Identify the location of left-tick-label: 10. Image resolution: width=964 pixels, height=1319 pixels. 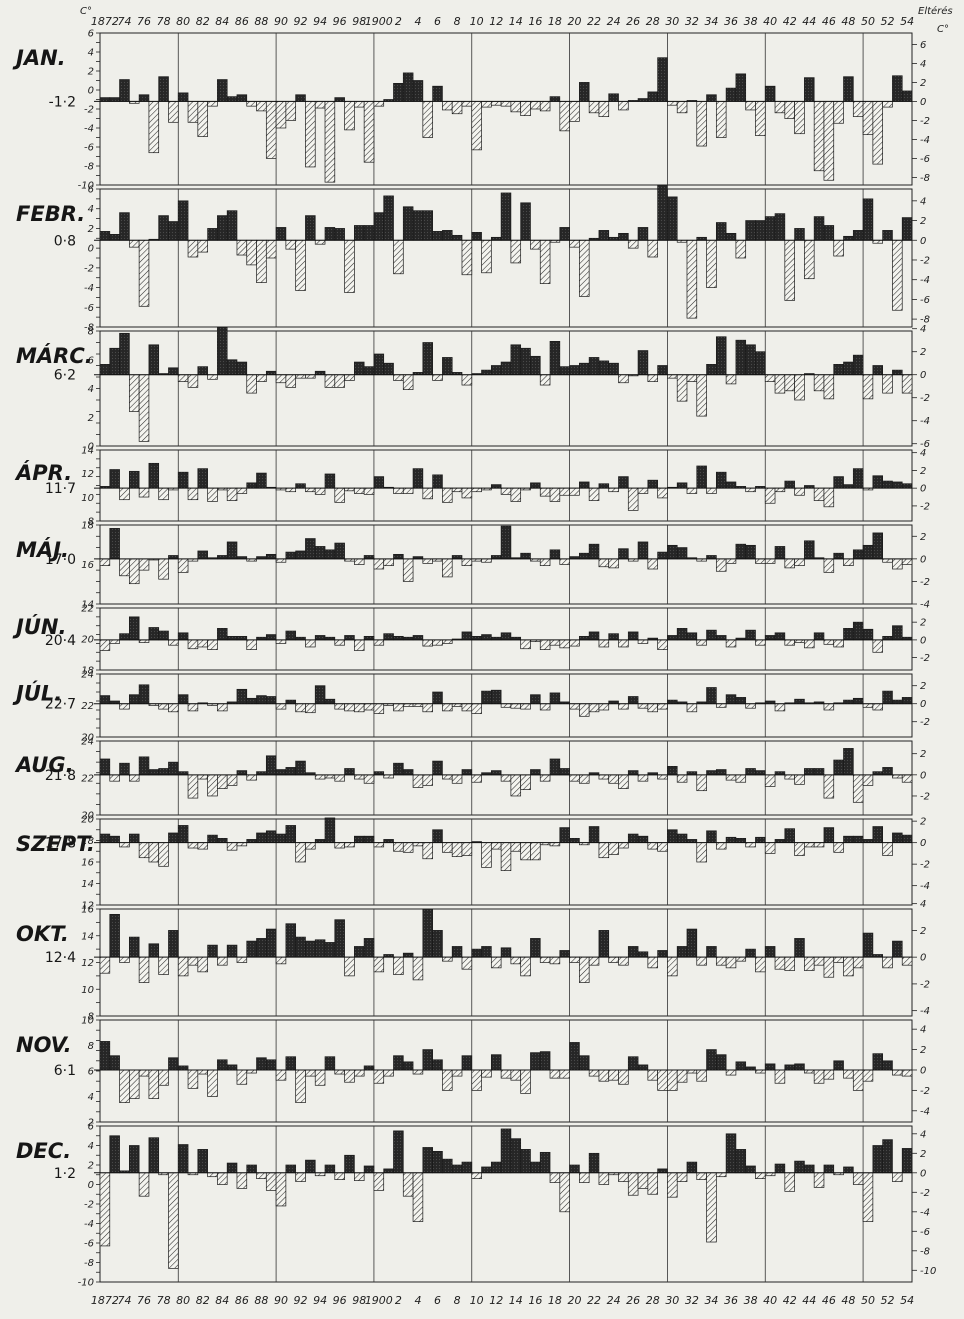
(87, 1021).